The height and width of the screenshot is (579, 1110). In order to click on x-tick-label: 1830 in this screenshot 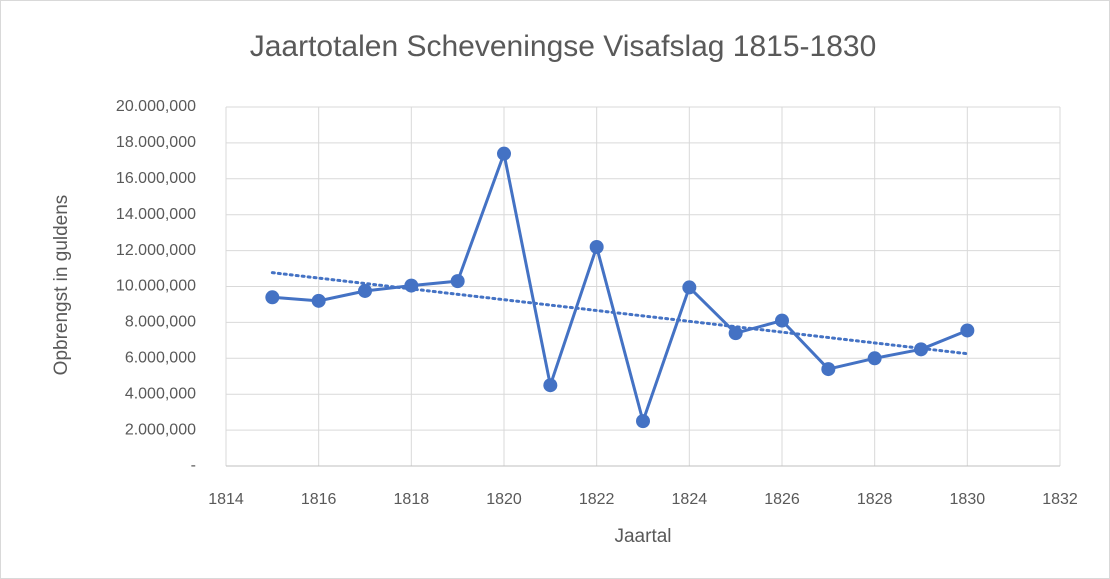, I will do `click(968, 499)`.